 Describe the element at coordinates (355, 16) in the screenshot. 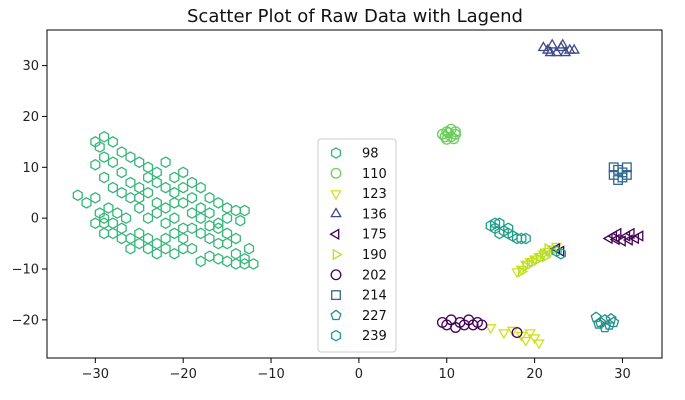

I see `chart-title: Scatter Plot of Raw Data with Lagend` at that location.